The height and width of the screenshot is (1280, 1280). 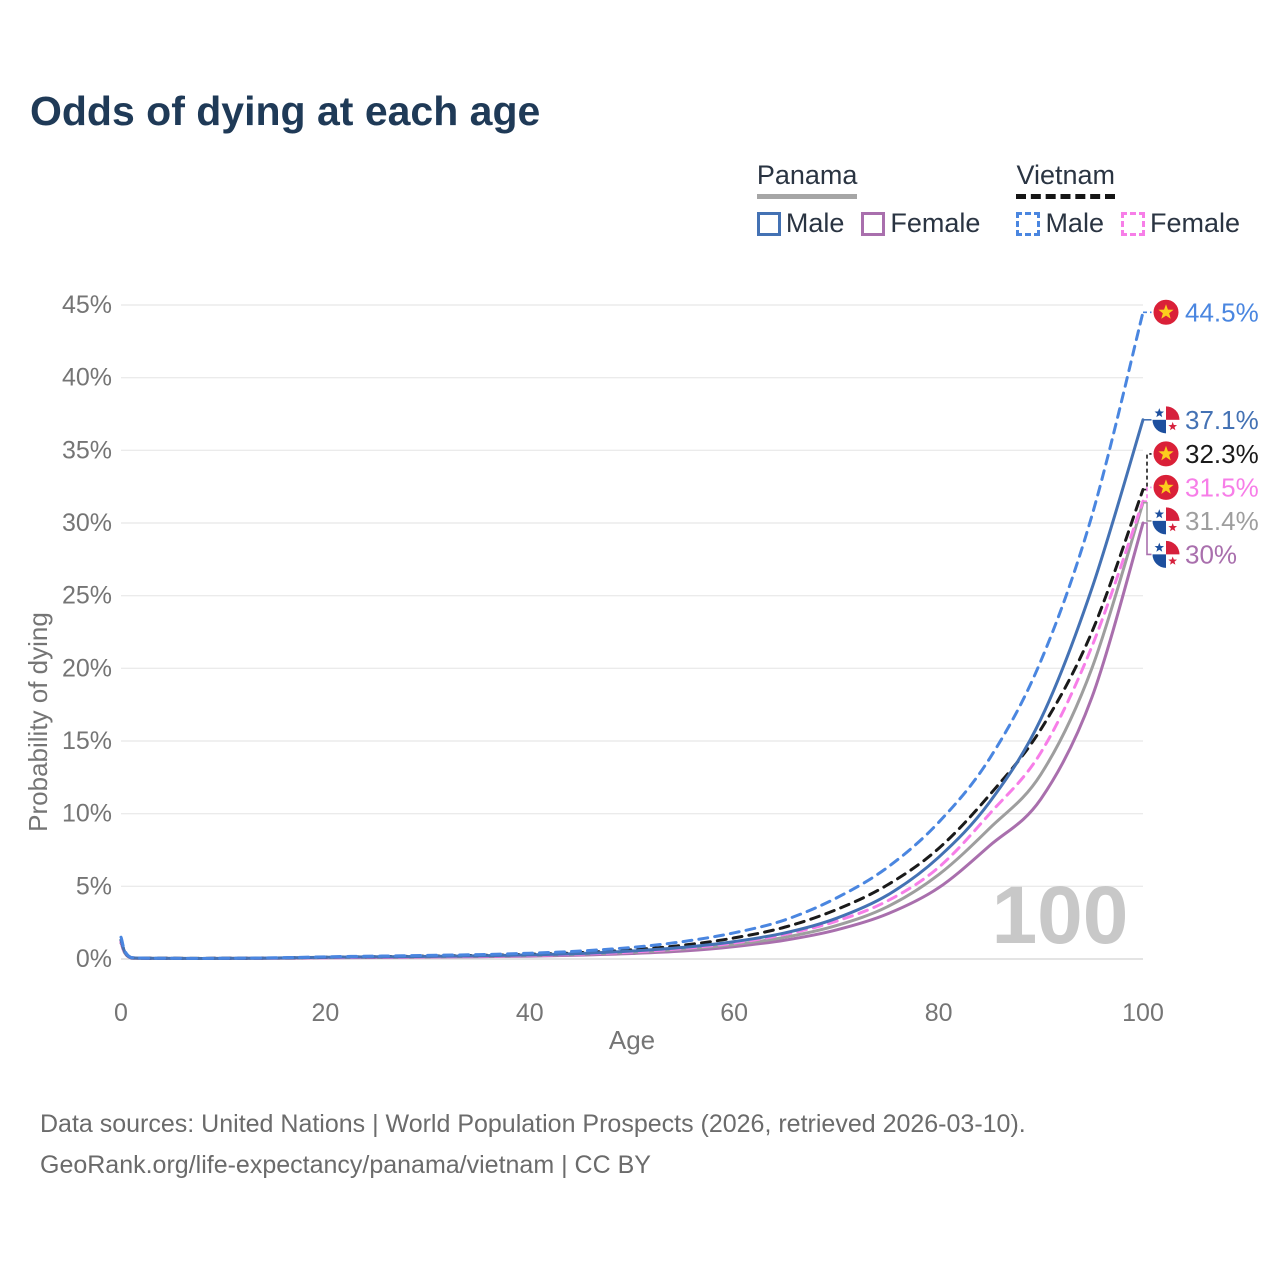 I want to click on y-tick-label: 40%, so click(x=87, y=378).